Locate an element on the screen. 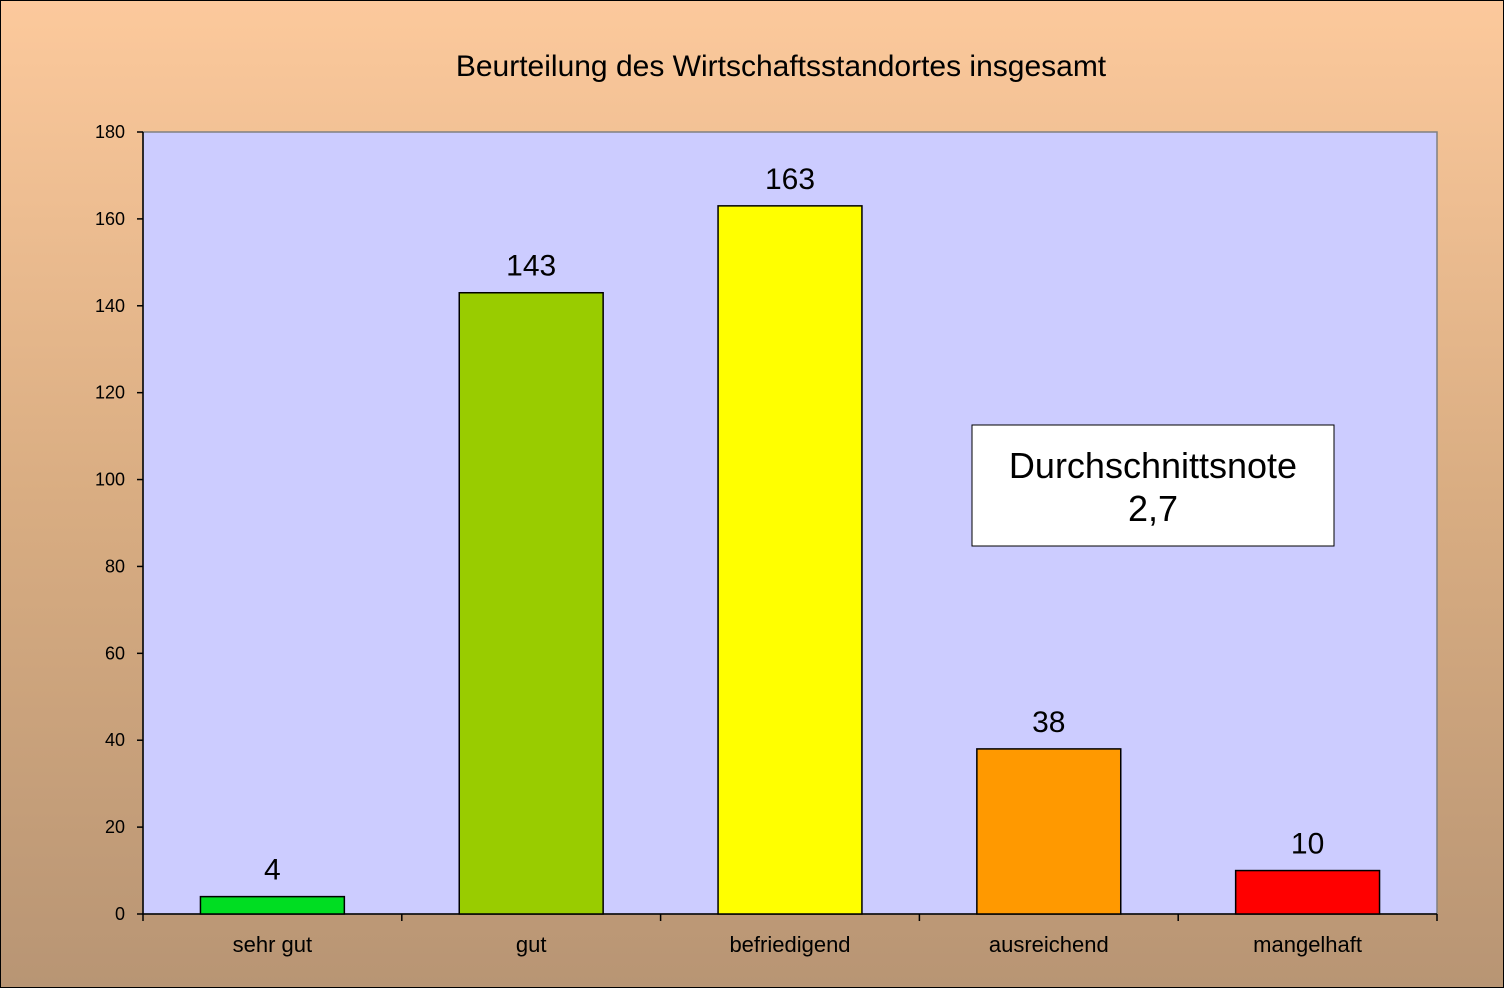 This screenshot has height=988, width=1504. data-label: 163 is located at coordinates (790, 179).